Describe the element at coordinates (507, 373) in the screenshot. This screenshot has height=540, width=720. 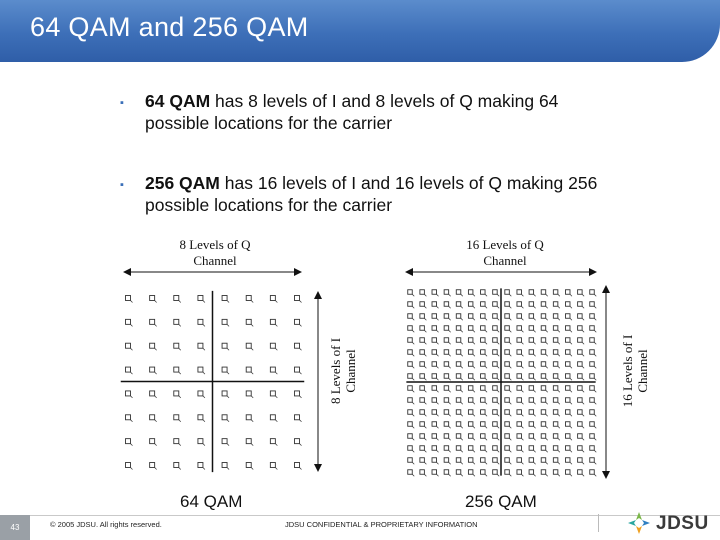
I see `constellation-256qam` at that location.